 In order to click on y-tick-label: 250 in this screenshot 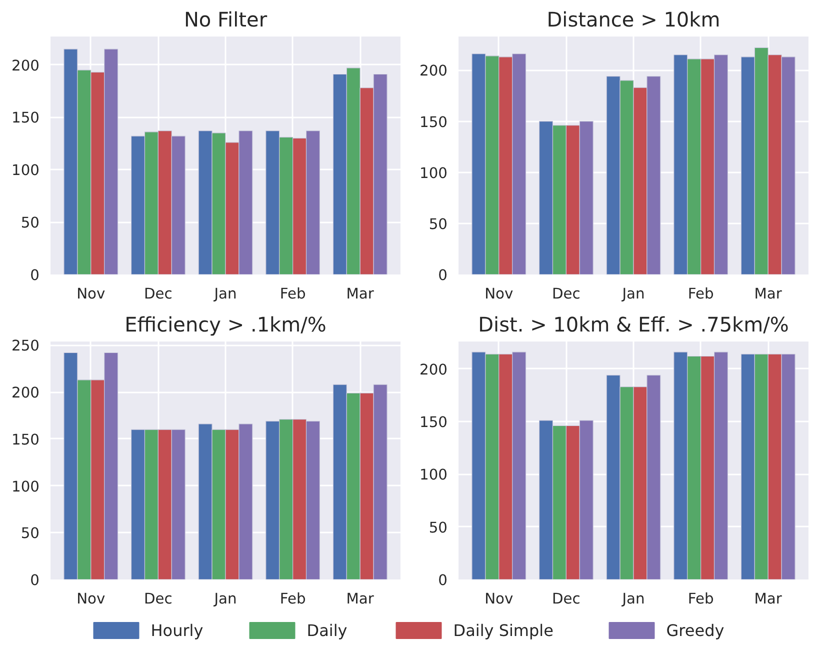, I will do `click(26, 346)`.